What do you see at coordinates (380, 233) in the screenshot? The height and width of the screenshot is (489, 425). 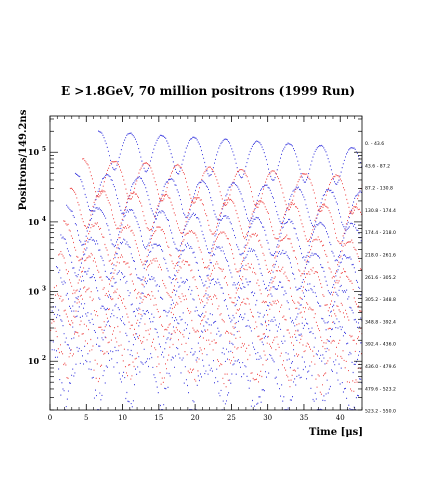 I see `band-label-5: 174.4 - 218.0` at bounding box center [380, 233].